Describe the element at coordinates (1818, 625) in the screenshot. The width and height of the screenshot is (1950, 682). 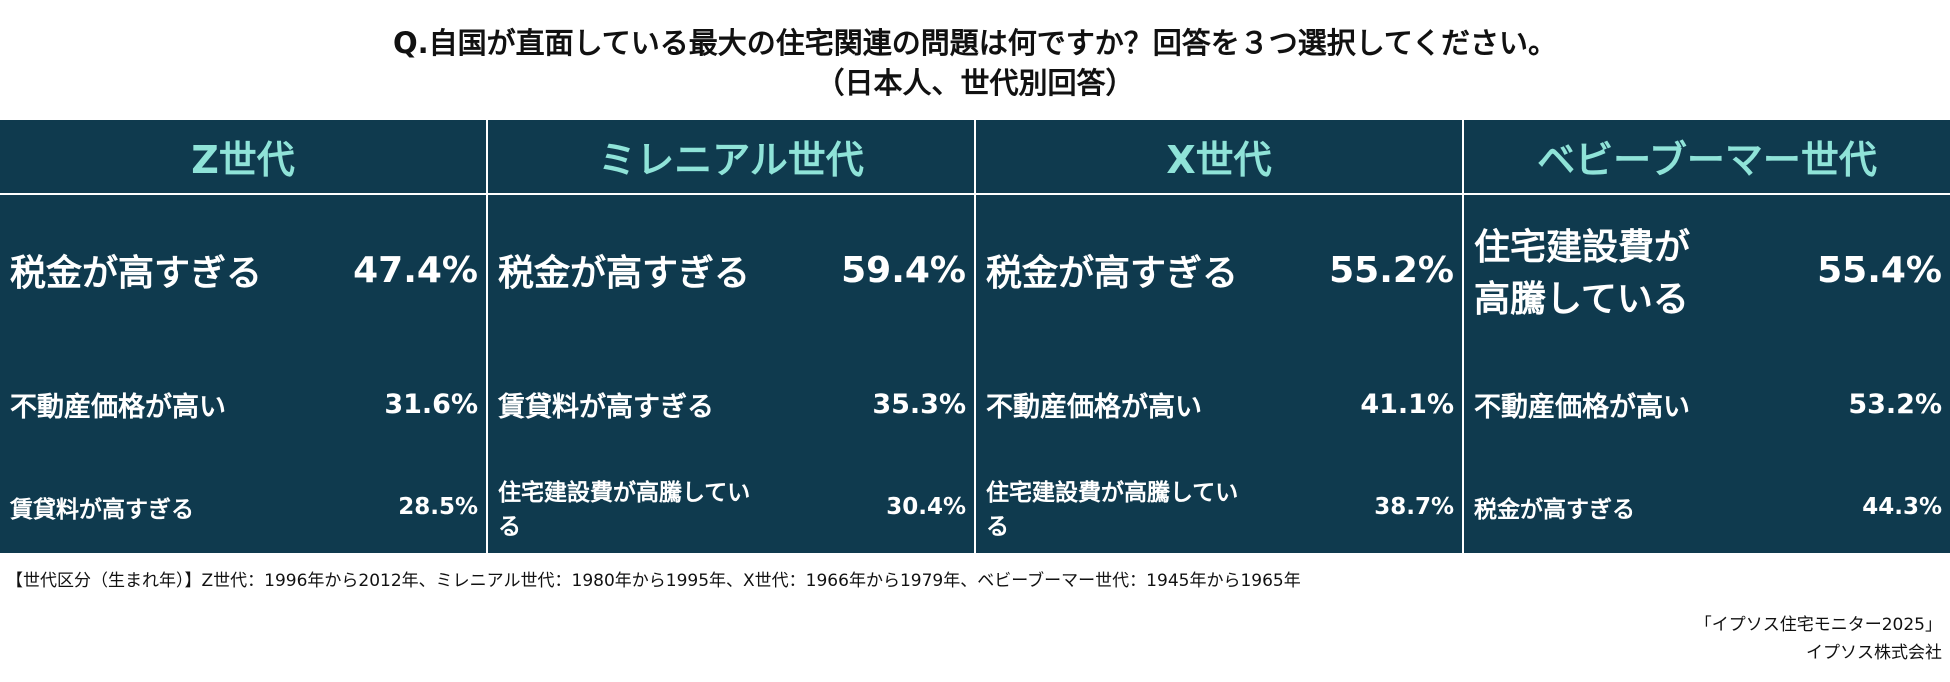
I see `source: 「イプソス住宅モニター2025」` at that location.